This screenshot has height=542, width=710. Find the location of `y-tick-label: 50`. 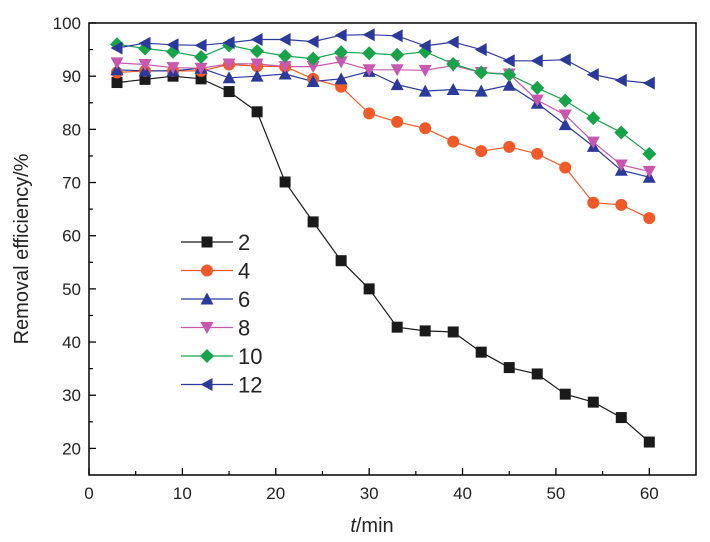

y-tick-label: 50 is located at coordinates (71, 289).